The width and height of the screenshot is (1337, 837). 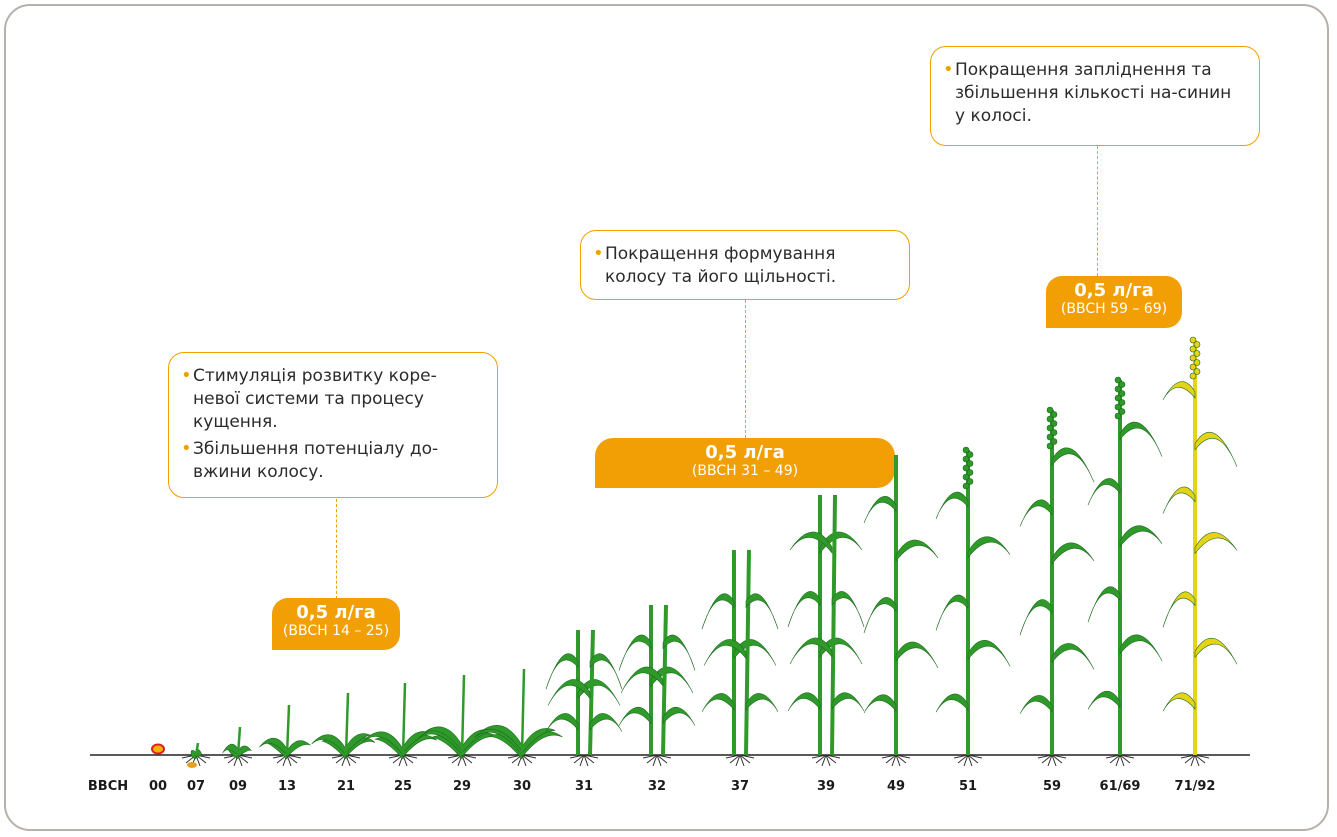 I want to click on dose-range-3: (BBCH 59 – 69), so click(x=1114, y=309).